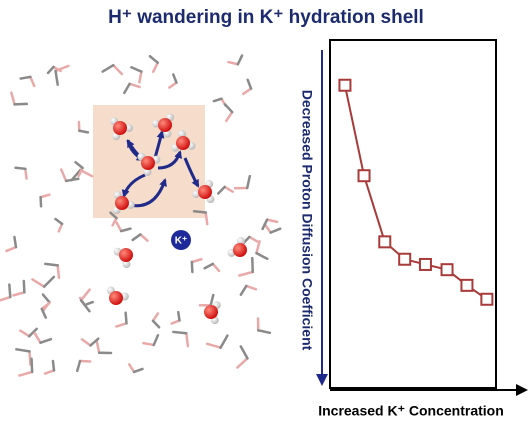  Describe the element at coordinates (266, 17) in the screenshot. I see `title: H⁺ wandering in K⁺ hydration shell` at that location.